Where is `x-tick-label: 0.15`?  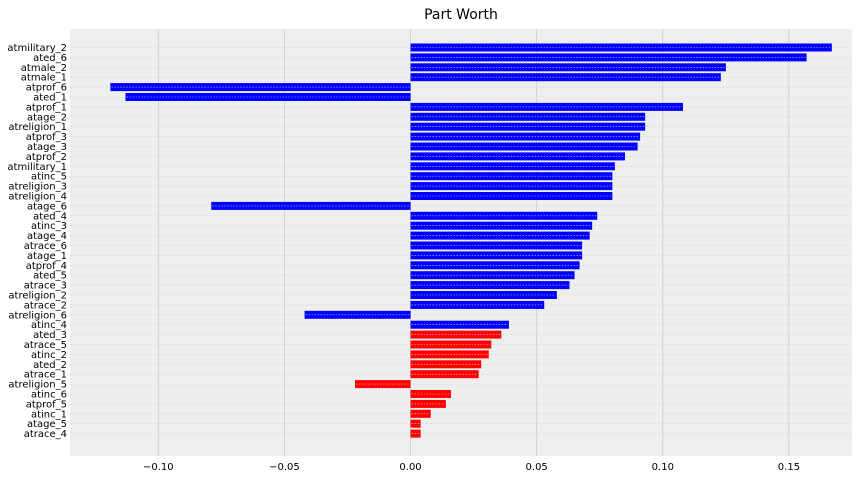 x-tick-label: 0.15 is located at coordinates (789, 467).